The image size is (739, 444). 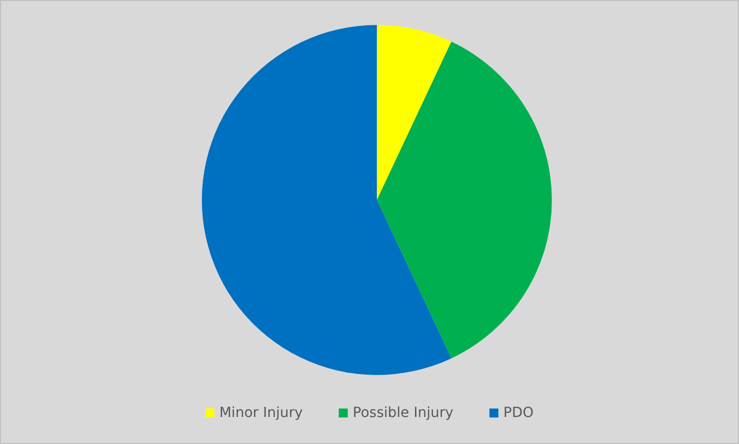 I want to click on legend-label: Possible Injury, so click(x=403, y=413).